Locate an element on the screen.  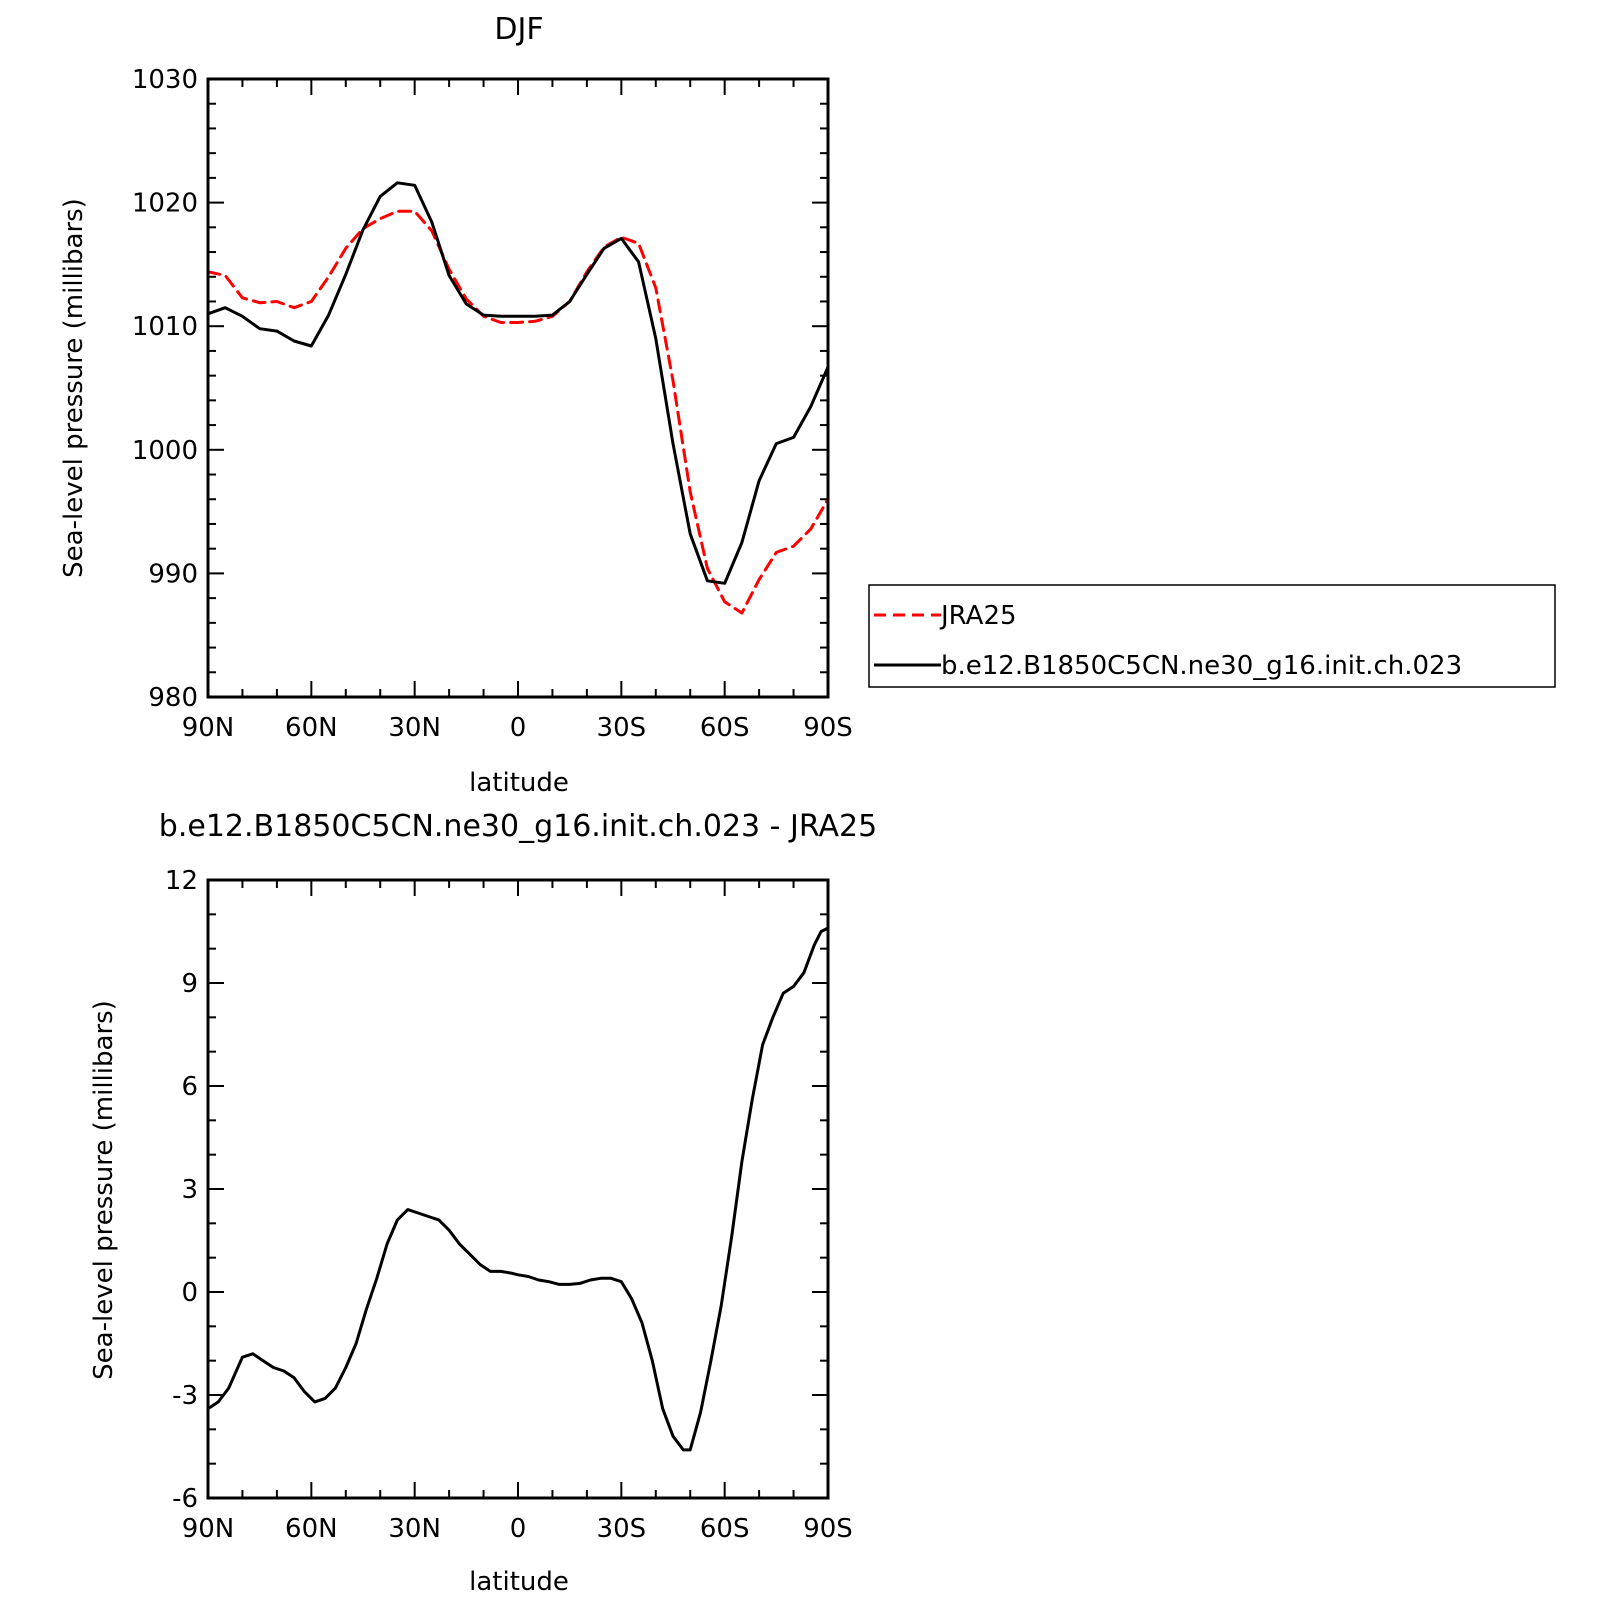
chart-top-x-tick-labels: 90N 60N 30N 0 30S 60S 90S is located at coordinates (517, 728).